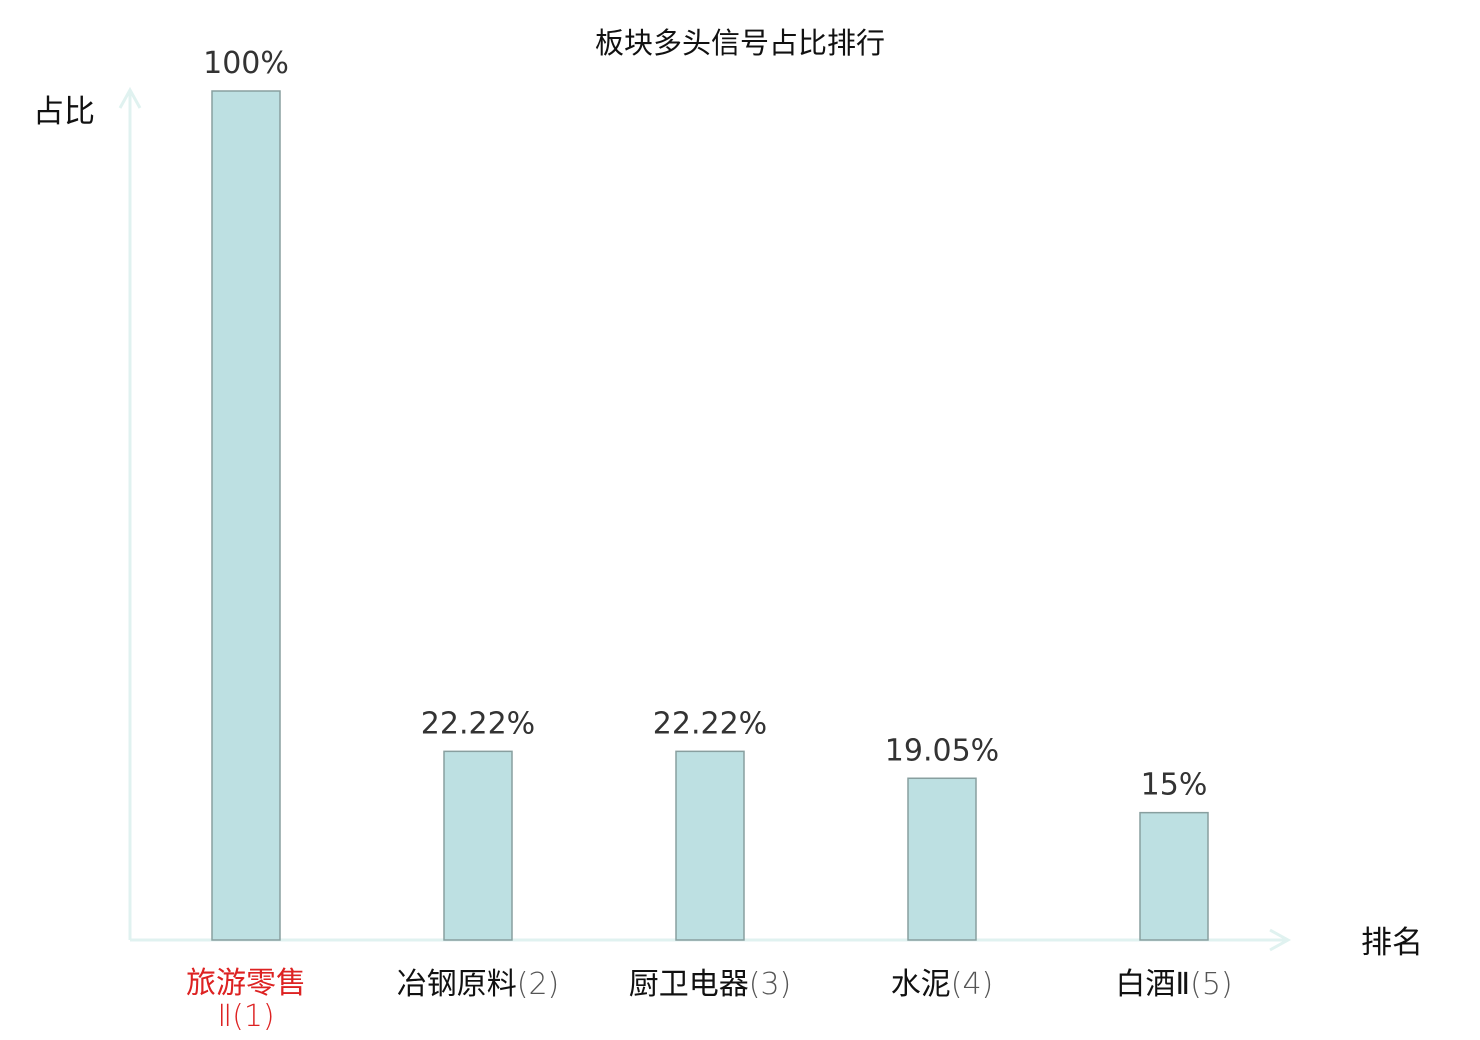 The height and width of the screenshot is (1040, 1480). I want to click on data-label-5: 15%, so click(1174, 785).